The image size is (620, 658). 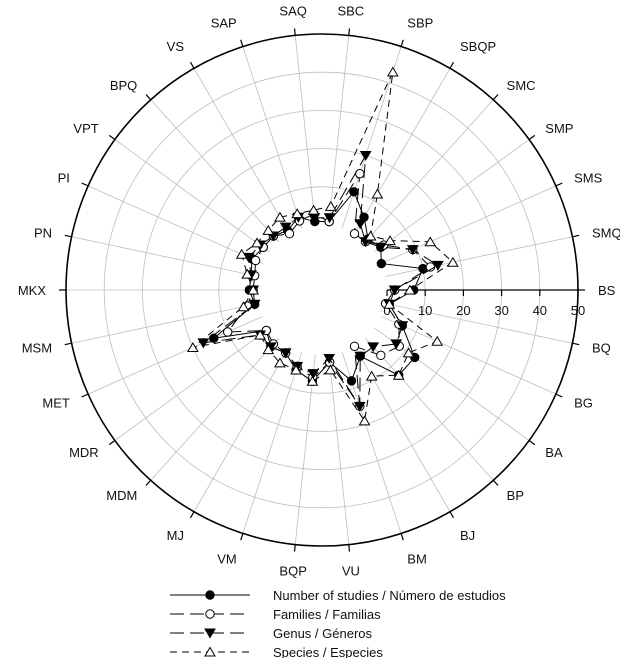 I want to click on data-point-bpq, so click(x=268, y=229).